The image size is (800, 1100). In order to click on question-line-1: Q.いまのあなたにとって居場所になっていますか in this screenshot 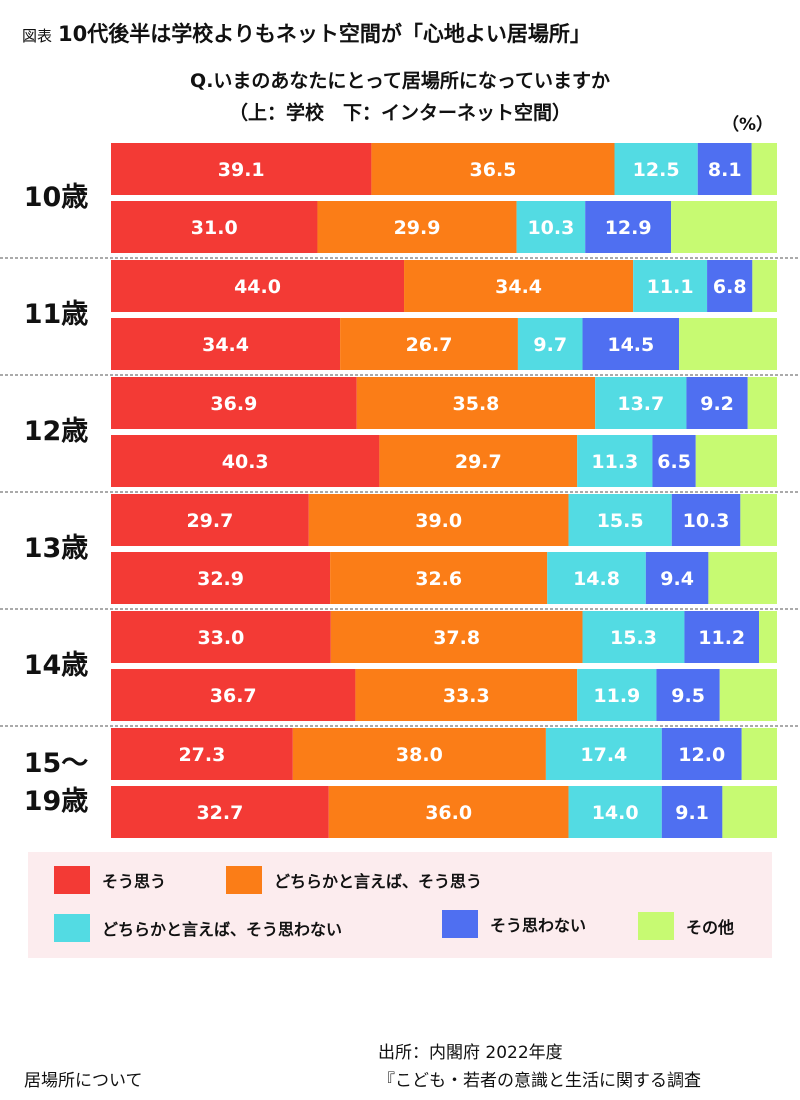, I will do `click(400, 81)`.